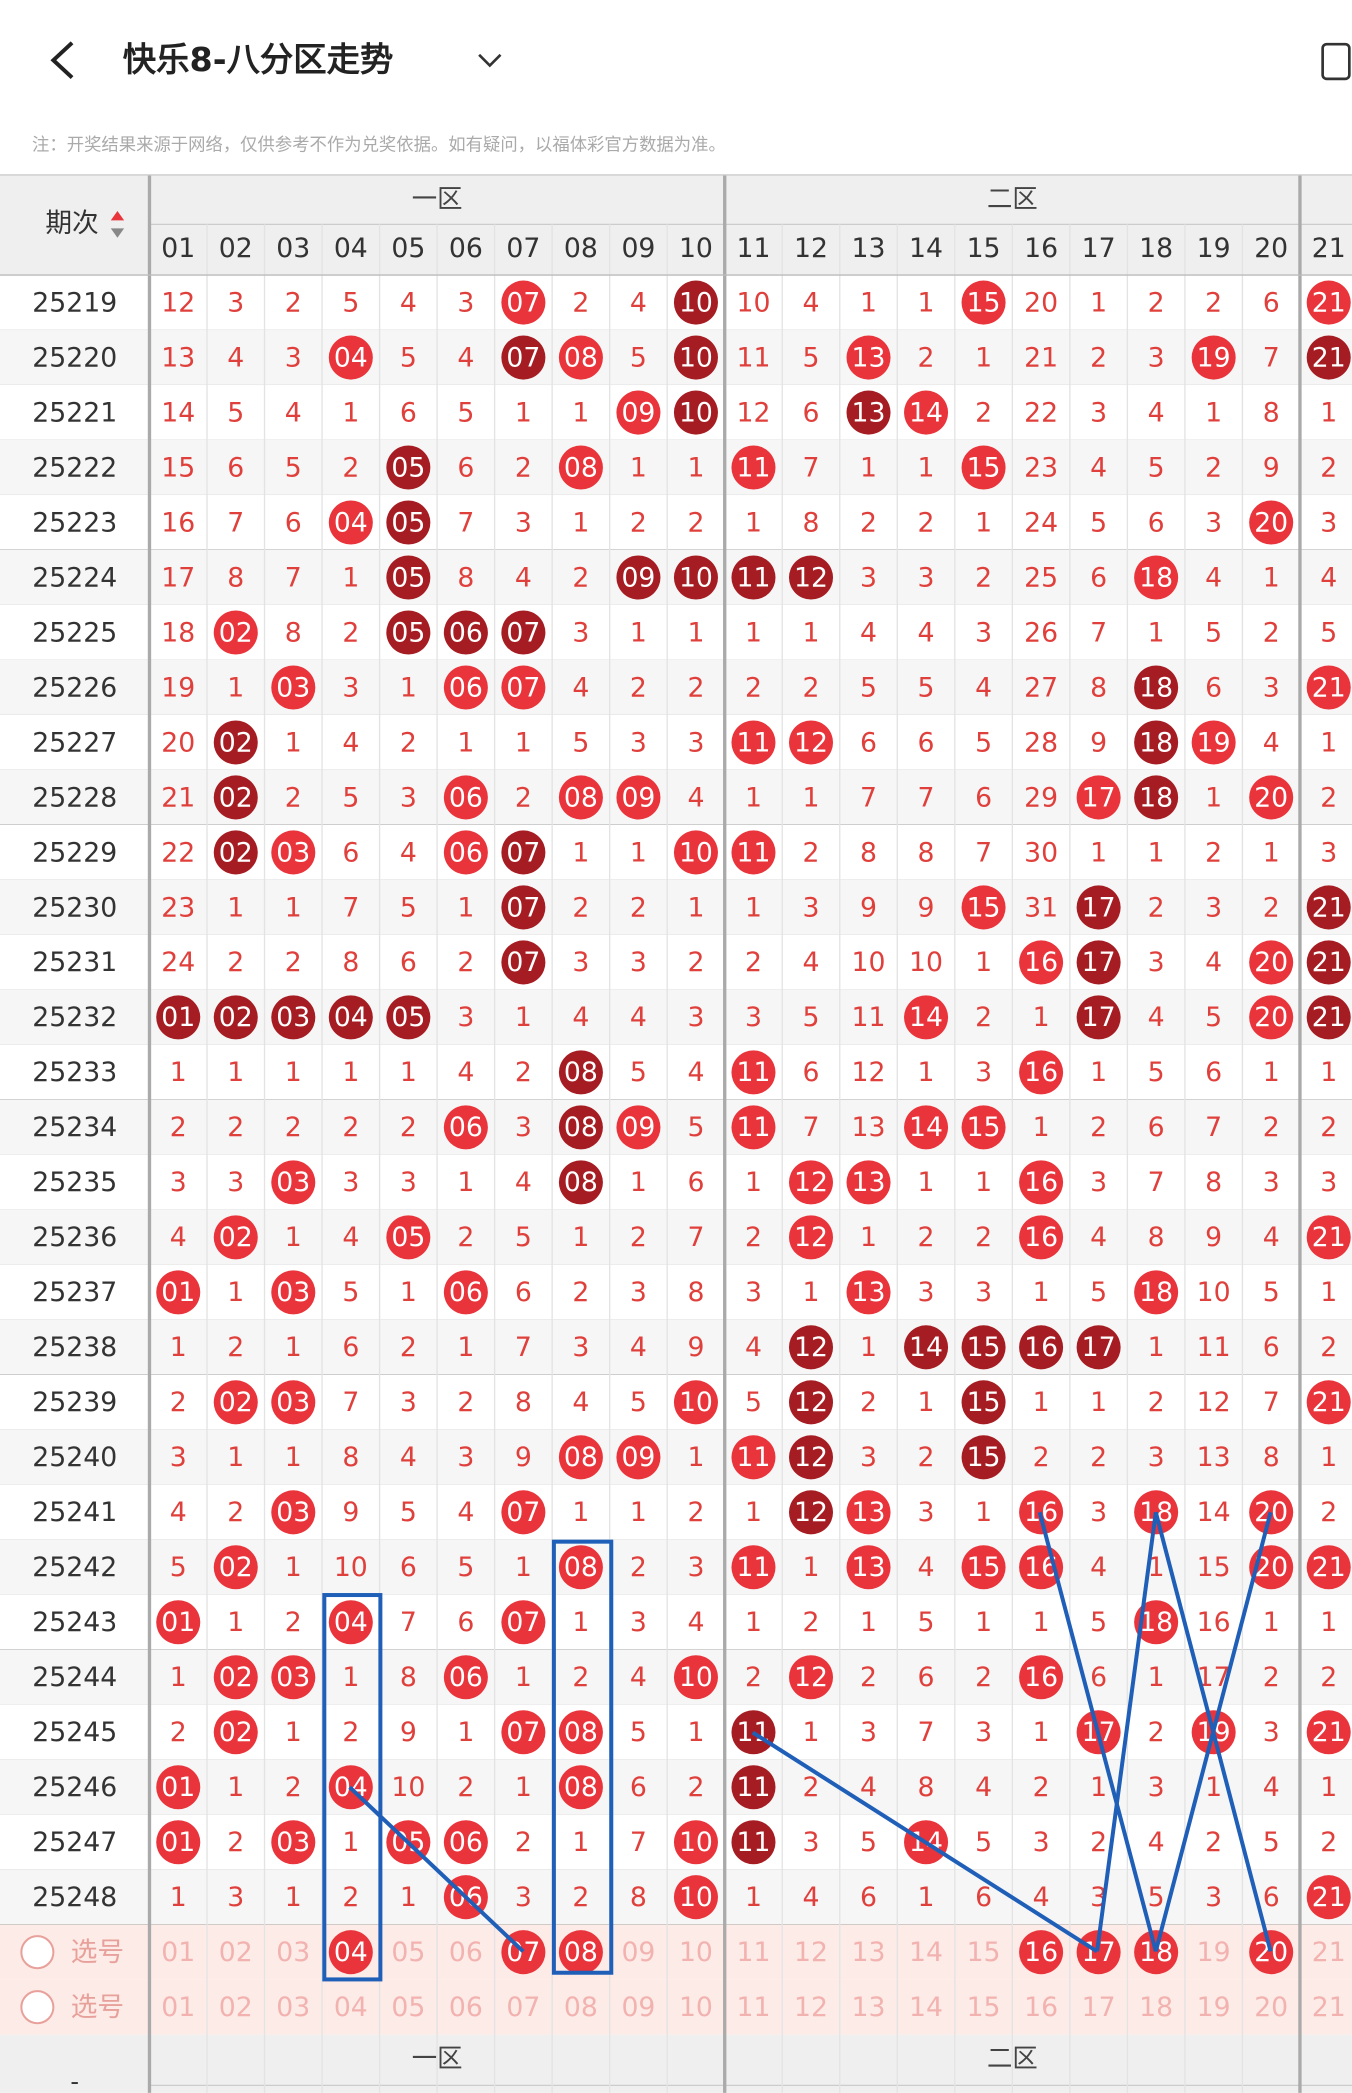 This screenshot has width=1352, height=2093. Describe the element at coordinates (1012, 198) in the screenshot. I see `zone-label: 二区` at that location.